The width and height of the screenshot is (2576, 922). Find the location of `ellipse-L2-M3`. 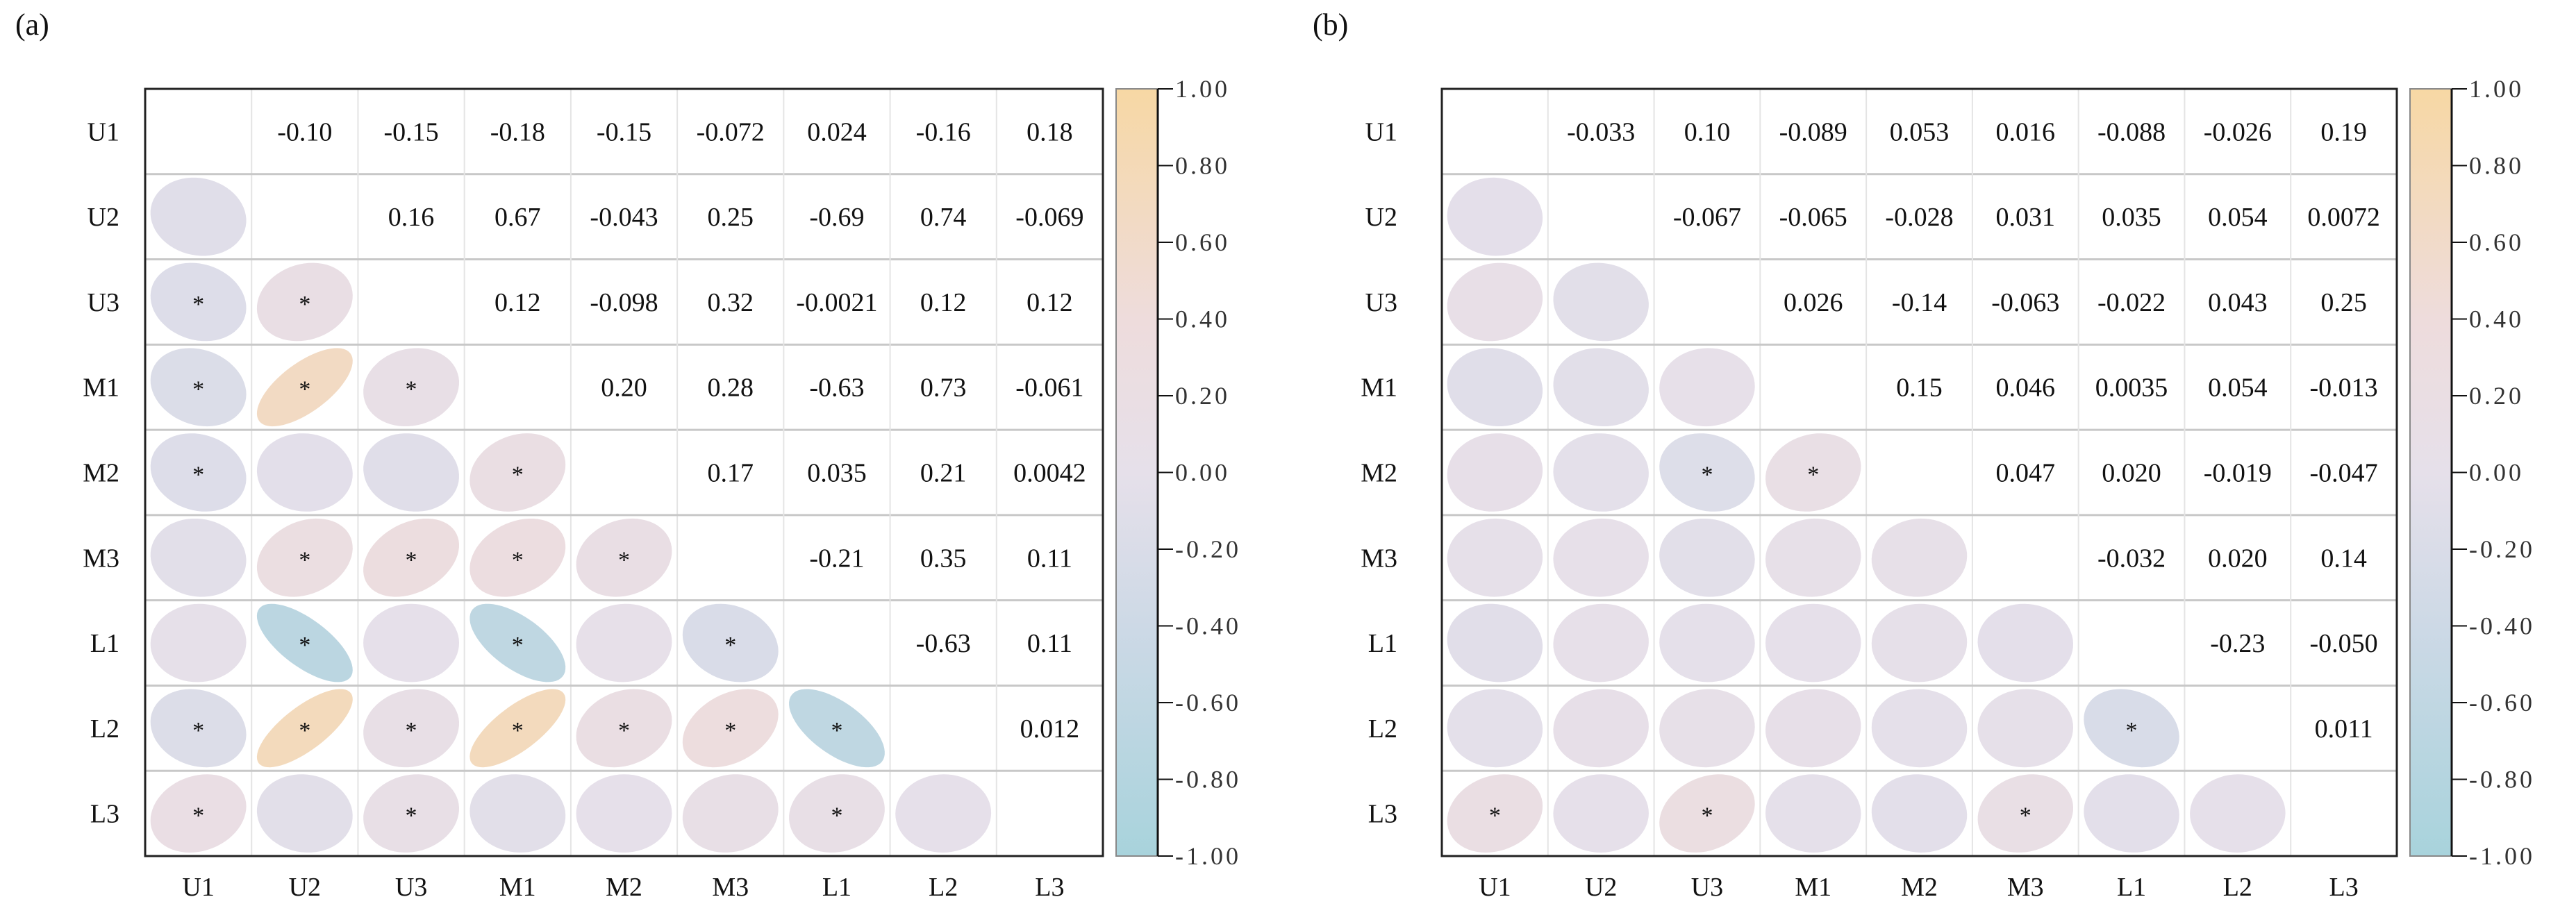

ellipse-L2-M3 is located at coordinates (730, 728).